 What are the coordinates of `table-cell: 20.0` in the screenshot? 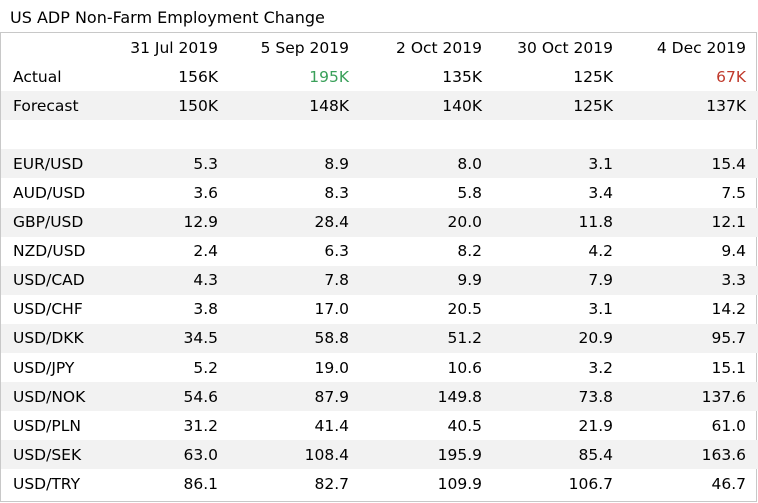 It's located at (464, 222).